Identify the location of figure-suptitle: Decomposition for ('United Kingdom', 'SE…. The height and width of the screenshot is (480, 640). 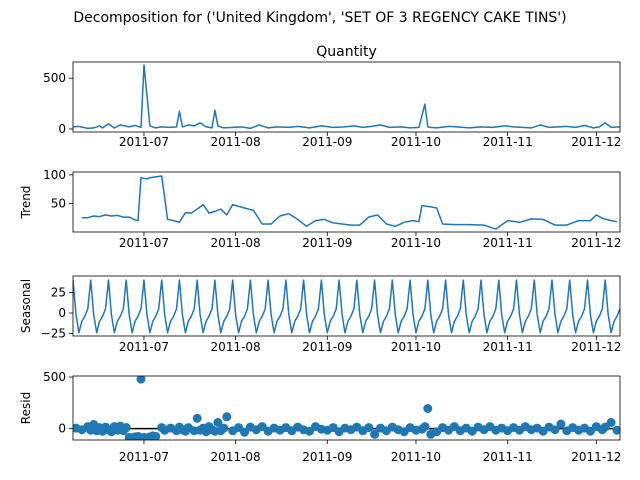
(319, 18).